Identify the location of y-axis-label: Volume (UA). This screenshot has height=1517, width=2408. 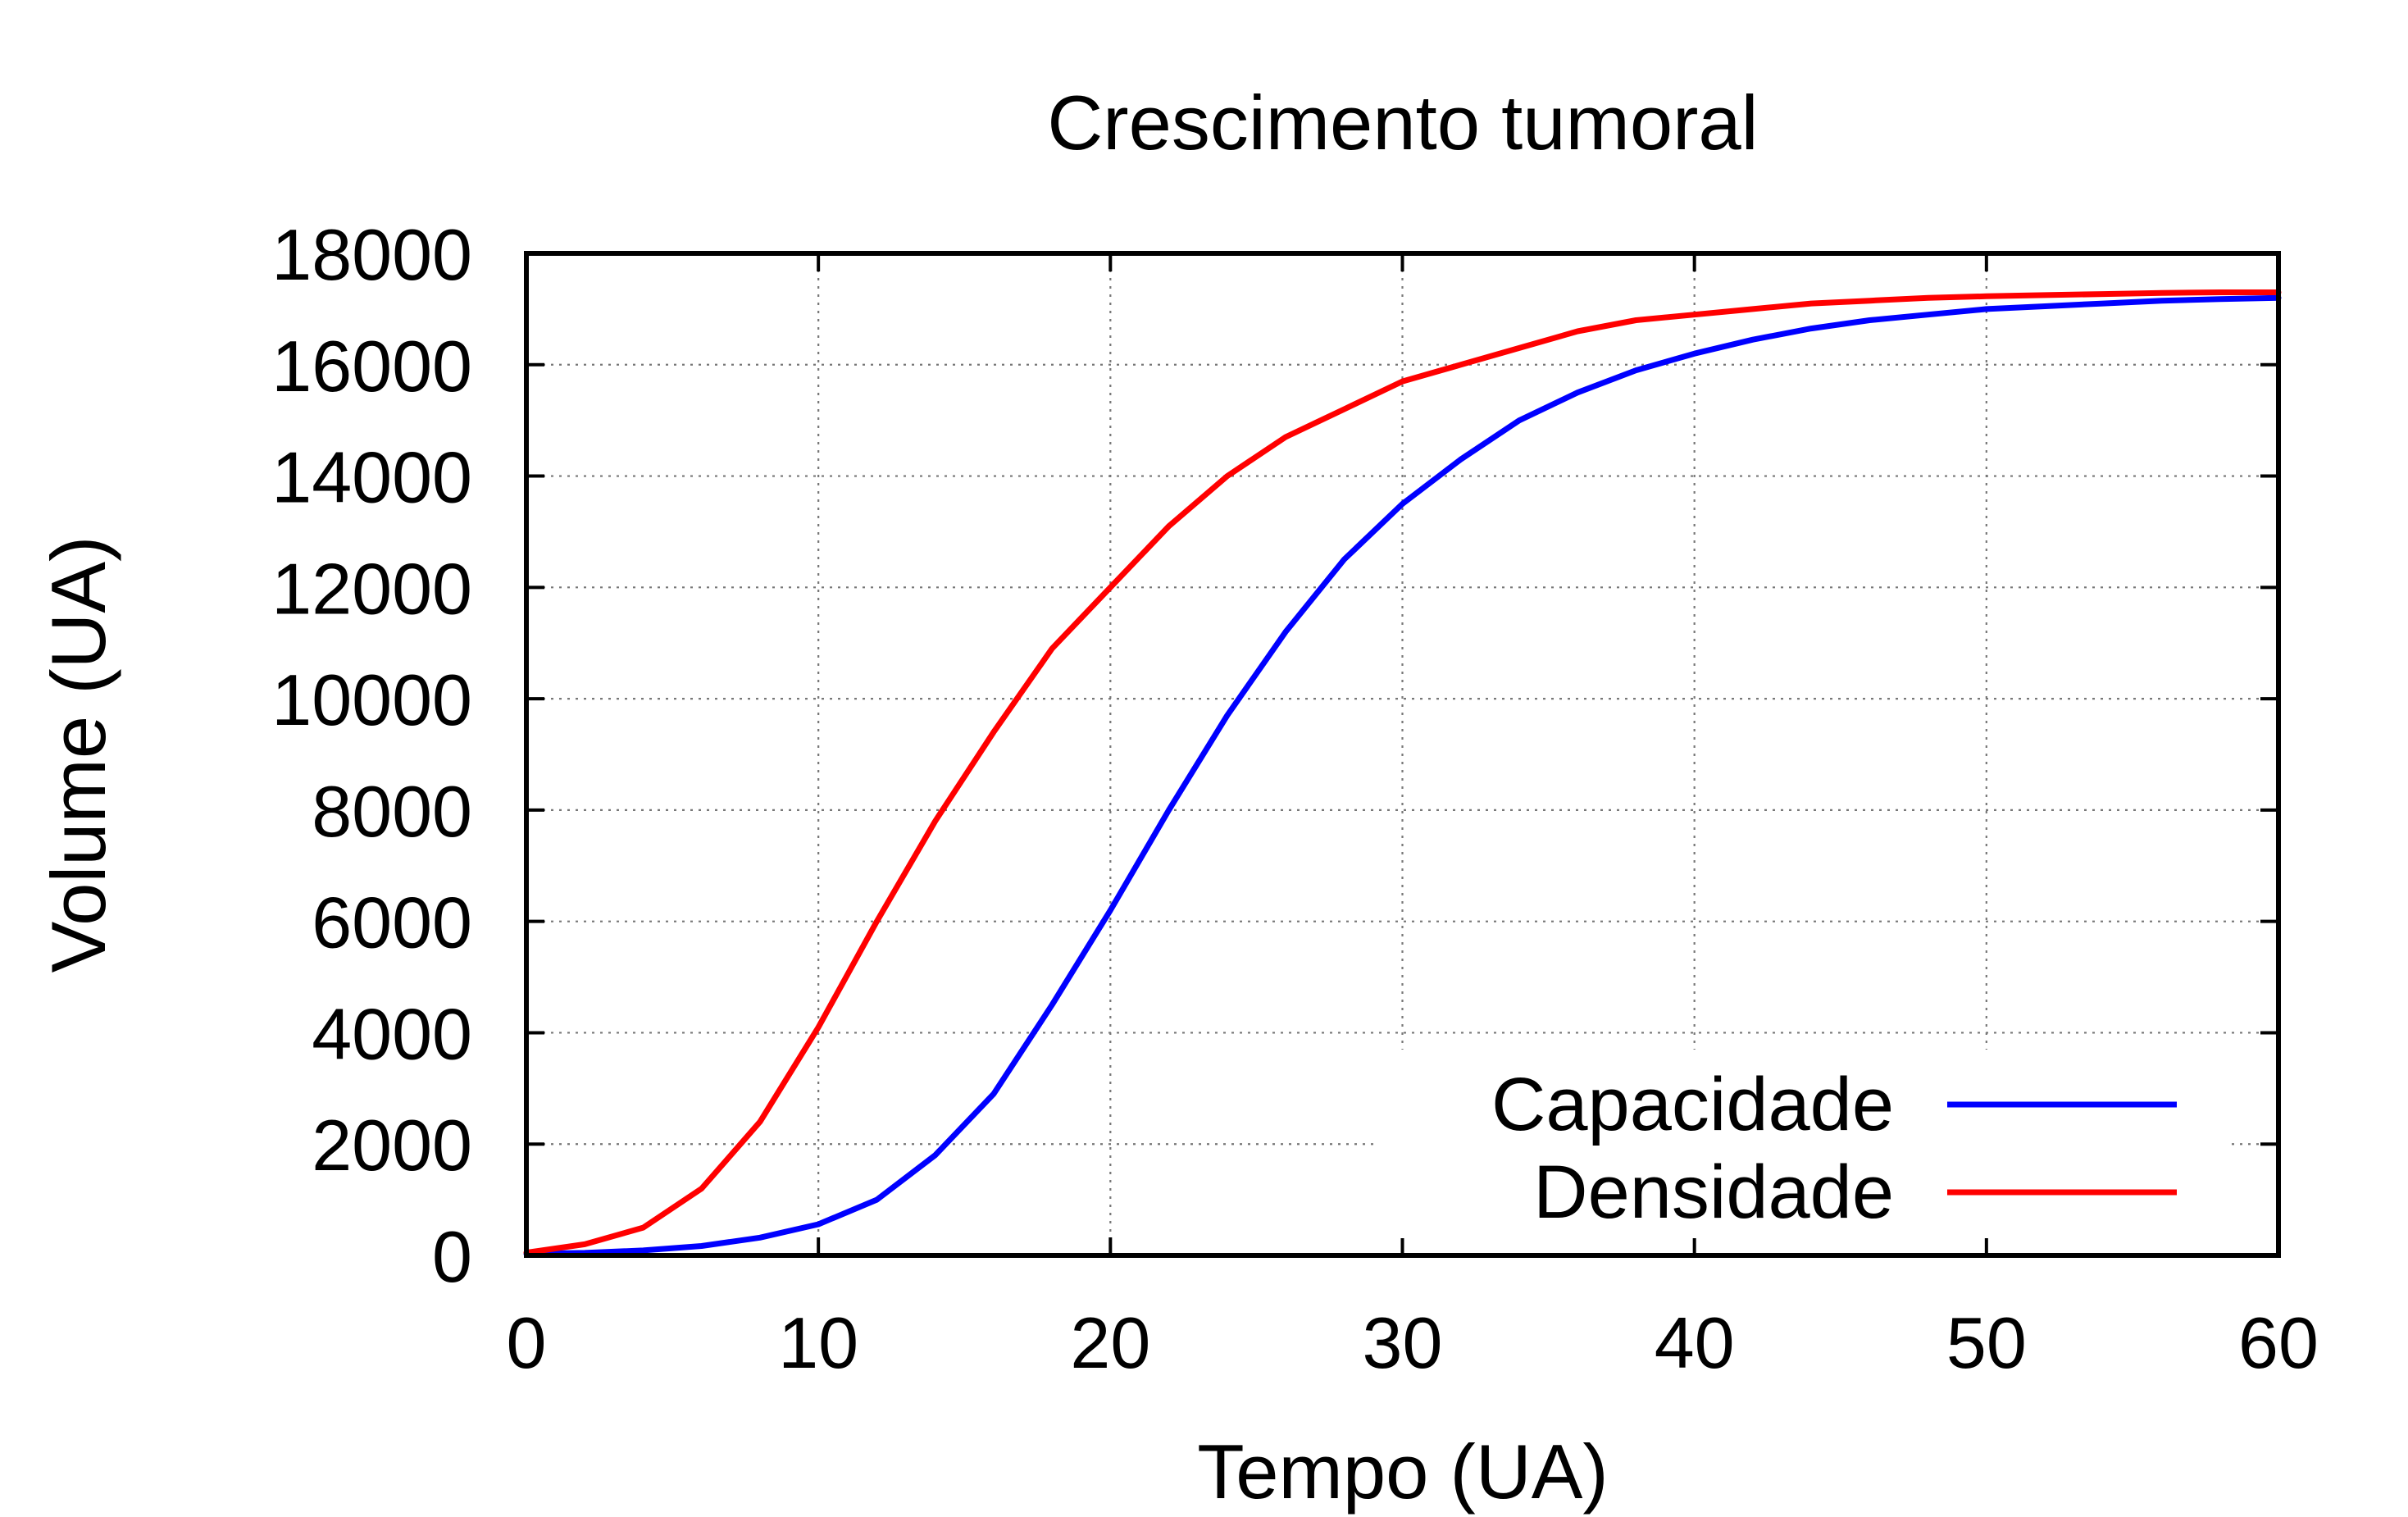
(78, 754).